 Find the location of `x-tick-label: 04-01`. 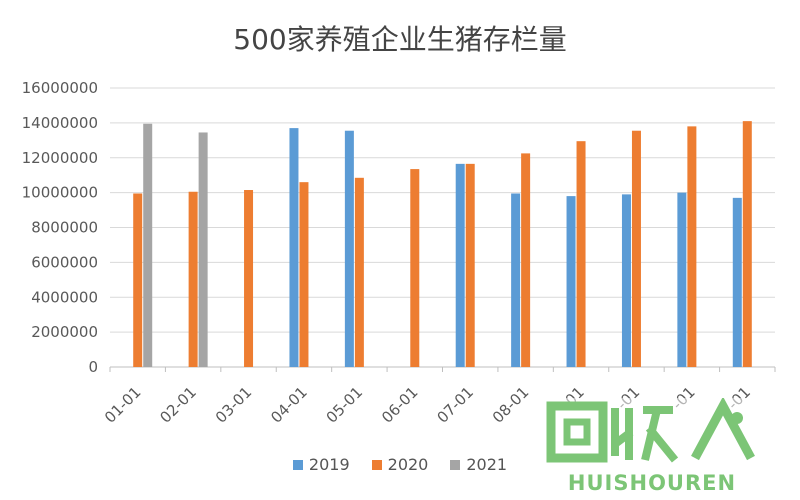

x-tick-label: 04-01 is located at coordinates (289, 405).